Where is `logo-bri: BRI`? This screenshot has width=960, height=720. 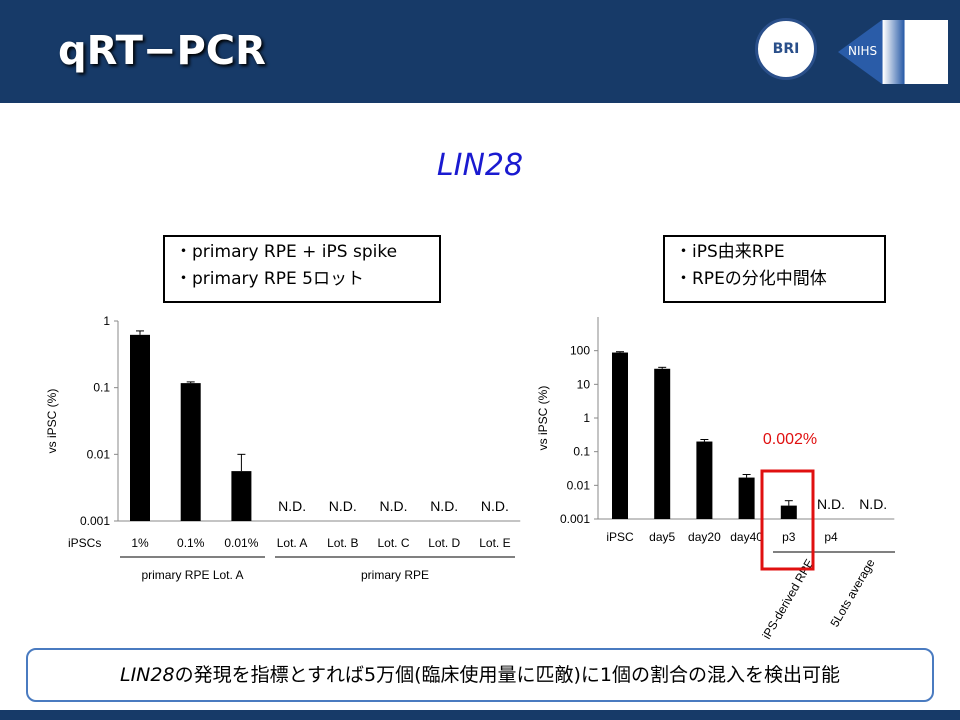
logo-bri: BRI is located at coordinates (786, 49).